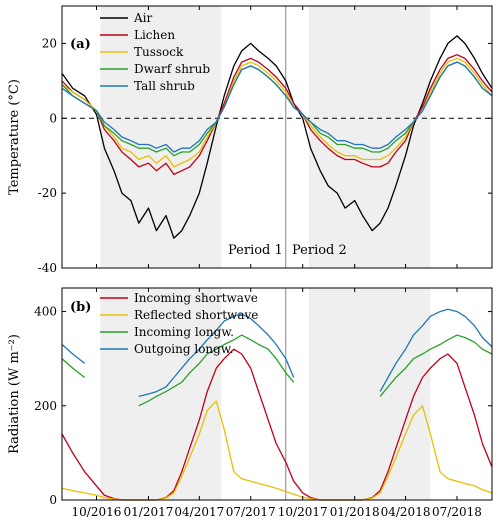 This screenshot has height=521, width=500. What do you see at coordinates (303, 512) in the screenshot?
I see `x-tick-label: 10/2017` at bounding box center [303, 512].